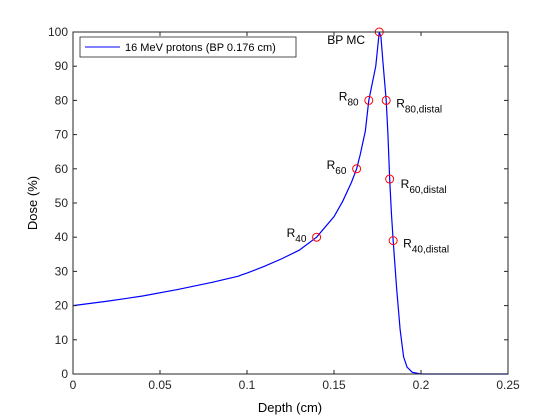 The height and width of the screenshot is (420, 560). What do you see at coordinates (426, 246) in the screenshot?
I see `annotation-r40-distal: R40,distal` at bounding box center [426, 246].